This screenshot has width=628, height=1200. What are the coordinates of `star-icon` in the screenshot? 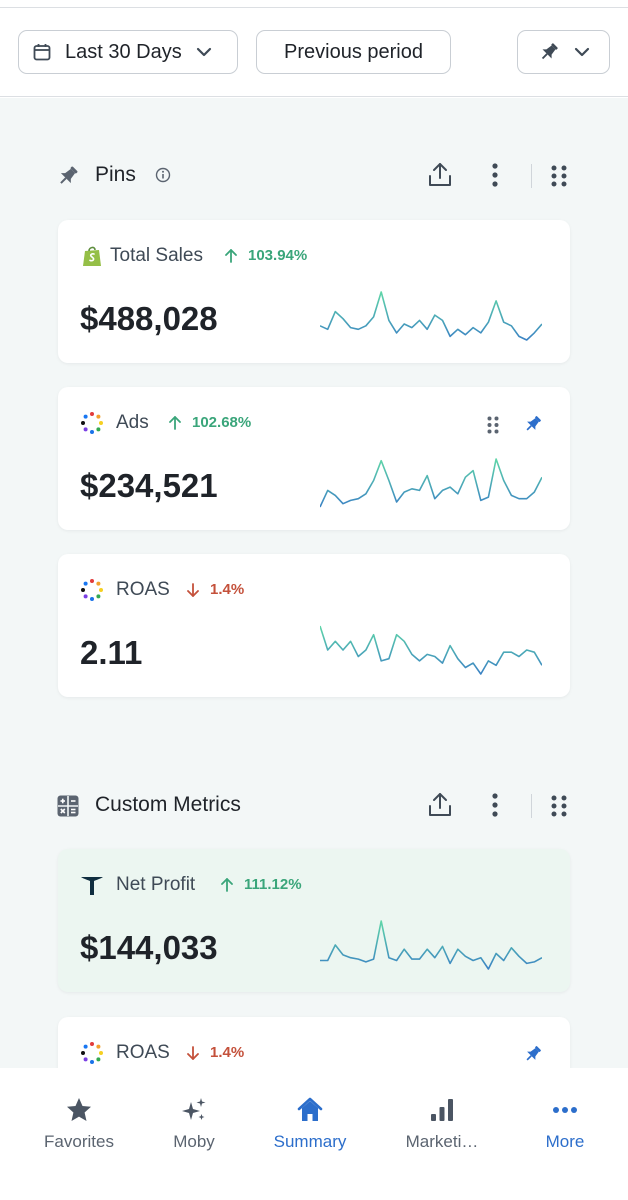 It's located at (79, 1109).